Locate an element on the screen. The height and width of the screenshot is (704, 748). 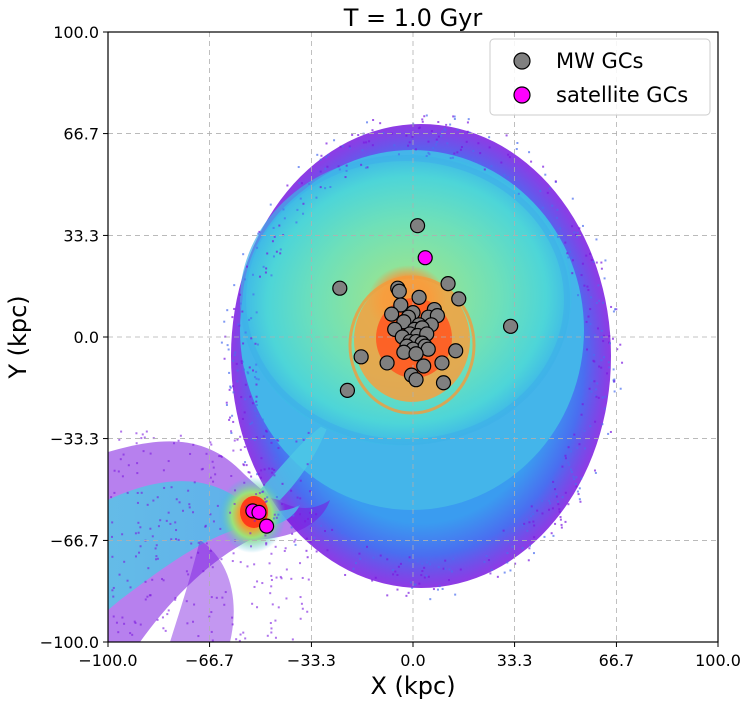
y-tick-label: 0.0 is located at coordinates (86, 337).